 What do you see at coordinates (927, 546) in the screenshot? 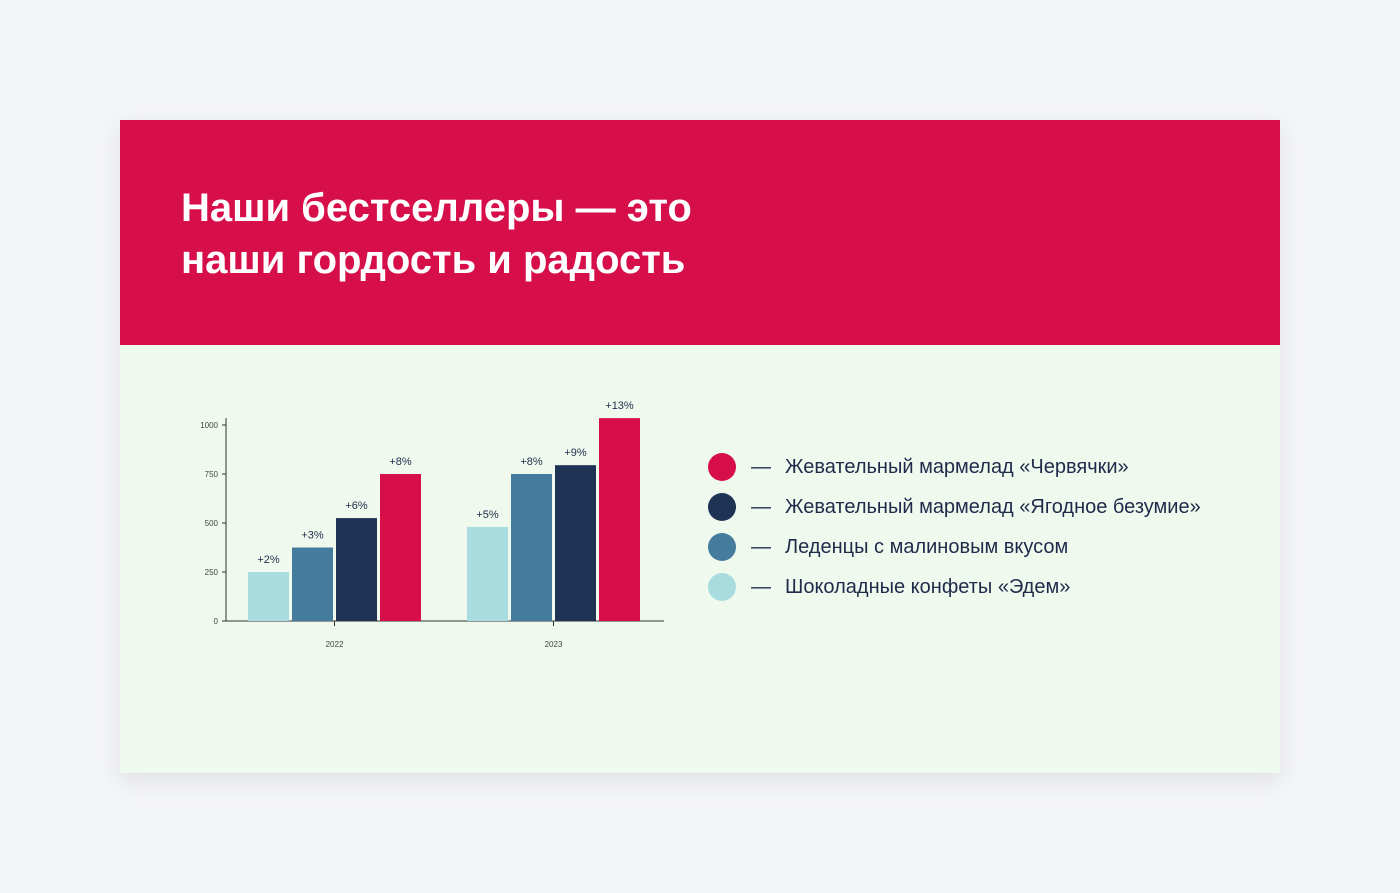
I see `legend-label: Леденцы с малиновым вкусом` at bounding box center [927, 546].